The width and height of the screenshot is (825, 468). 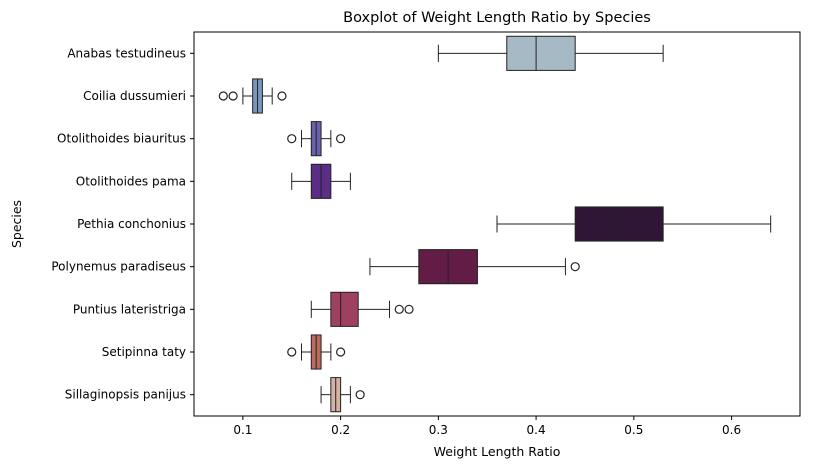 What do you see at coordinates (16, 224) in the screenshot?
I see `y-axis-label: Species` at bounding box center [16, 224].